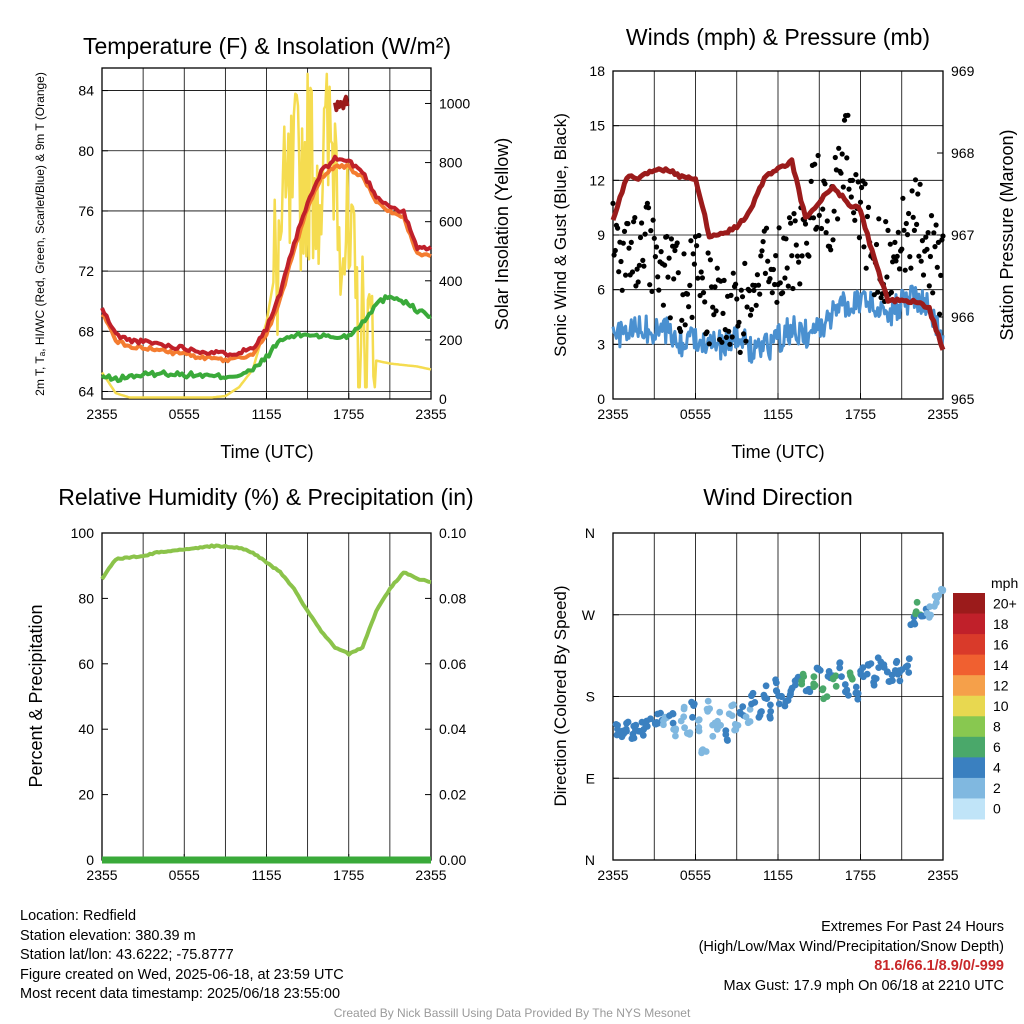 The height and width of the screenshot is (1024, 1024). Describe the element at coordinates (451, 163) in the screenshot. I see `temp-y2tick-label: 800` at that location.